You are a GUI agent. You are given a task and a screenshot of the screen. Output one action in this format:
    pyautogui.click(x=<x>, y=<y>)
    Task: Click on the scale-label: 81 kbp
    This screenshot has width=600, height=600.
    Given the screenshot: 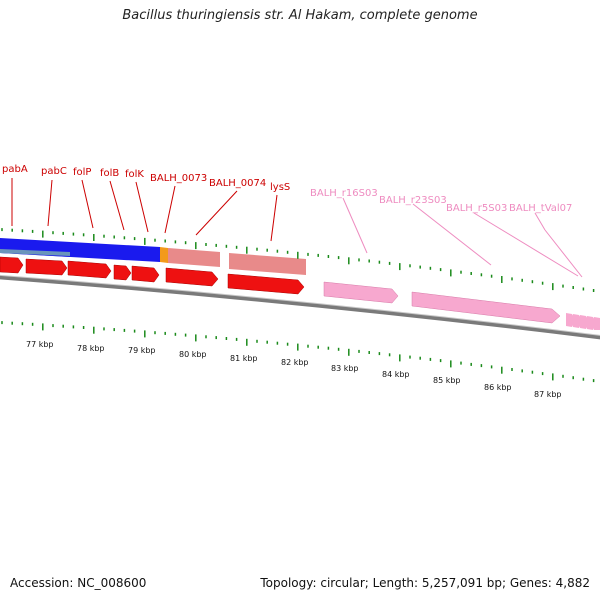 What is the action you would take?
    pyautogui.click(x=244, y=358)
    